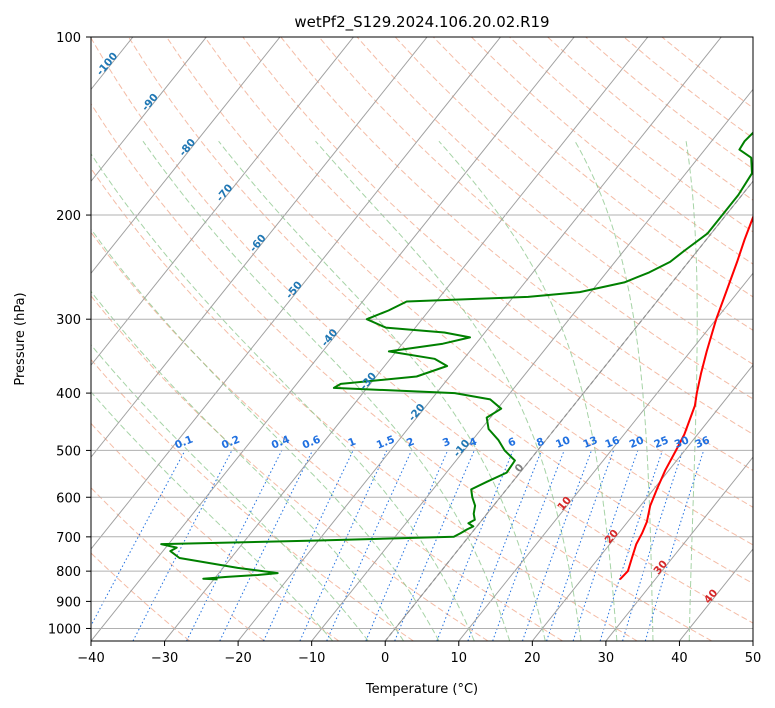  I want to click on y-tick-label: 400, so click(68, 394).